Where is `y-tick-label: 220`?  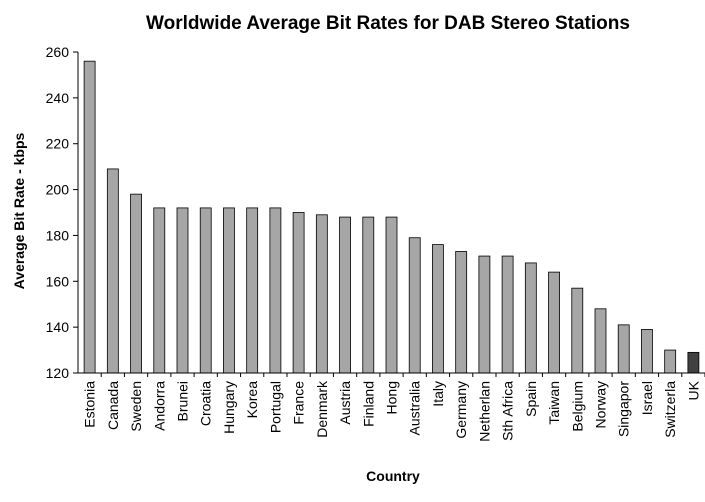
y-tick-label: 220 is located at coordinates (58, 144).